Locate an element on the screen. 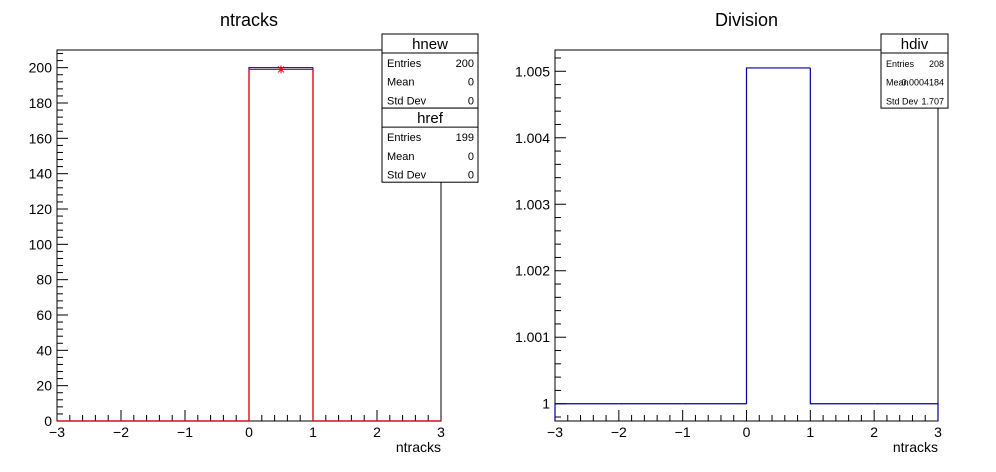  y-tick-label: 180 is located at coordinates (41, 103).